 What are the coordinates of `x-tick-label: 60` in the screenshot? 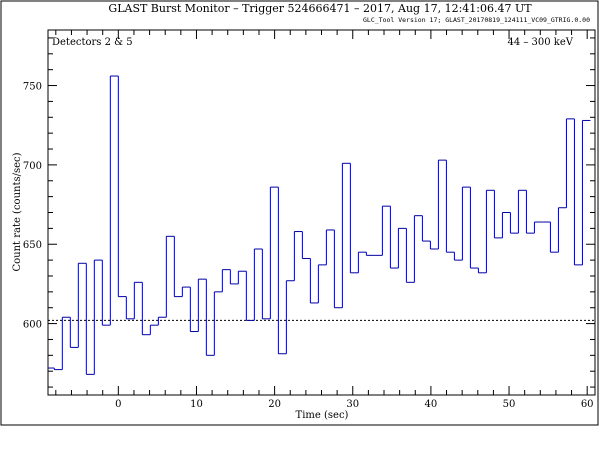 It's located at (587, 404).